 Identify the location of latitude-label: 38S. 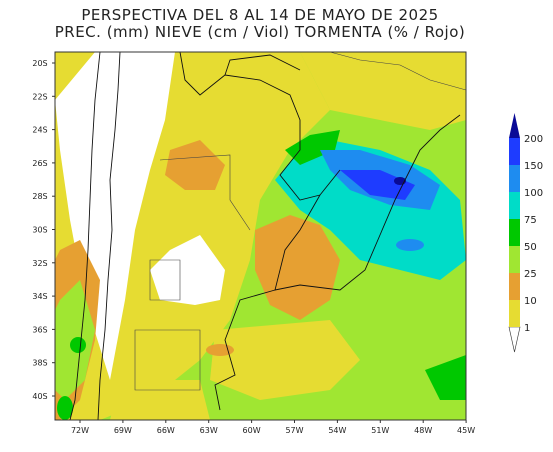
(39, 363).